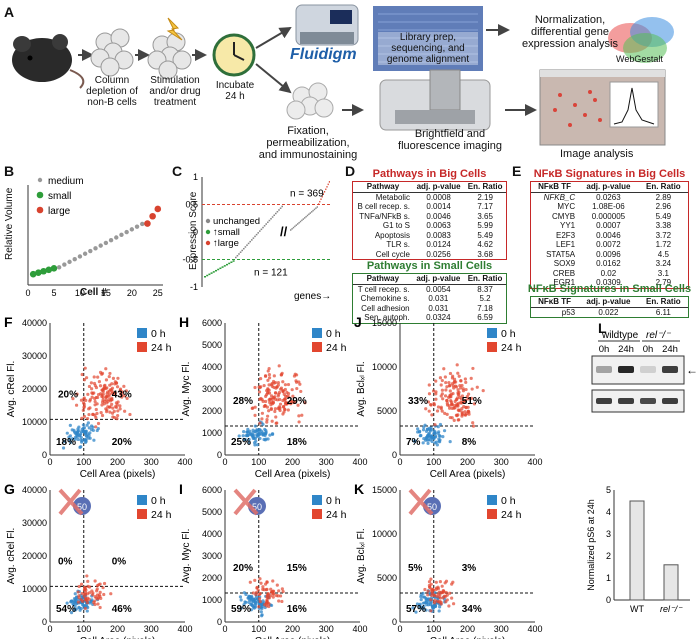 This screenshot has width=698, height=639. What do you see at coordinates (429, 299) in the screenshot?
I see `table-row: Chemokine s. 0.031 5.2` at bounding box center [429, 299].